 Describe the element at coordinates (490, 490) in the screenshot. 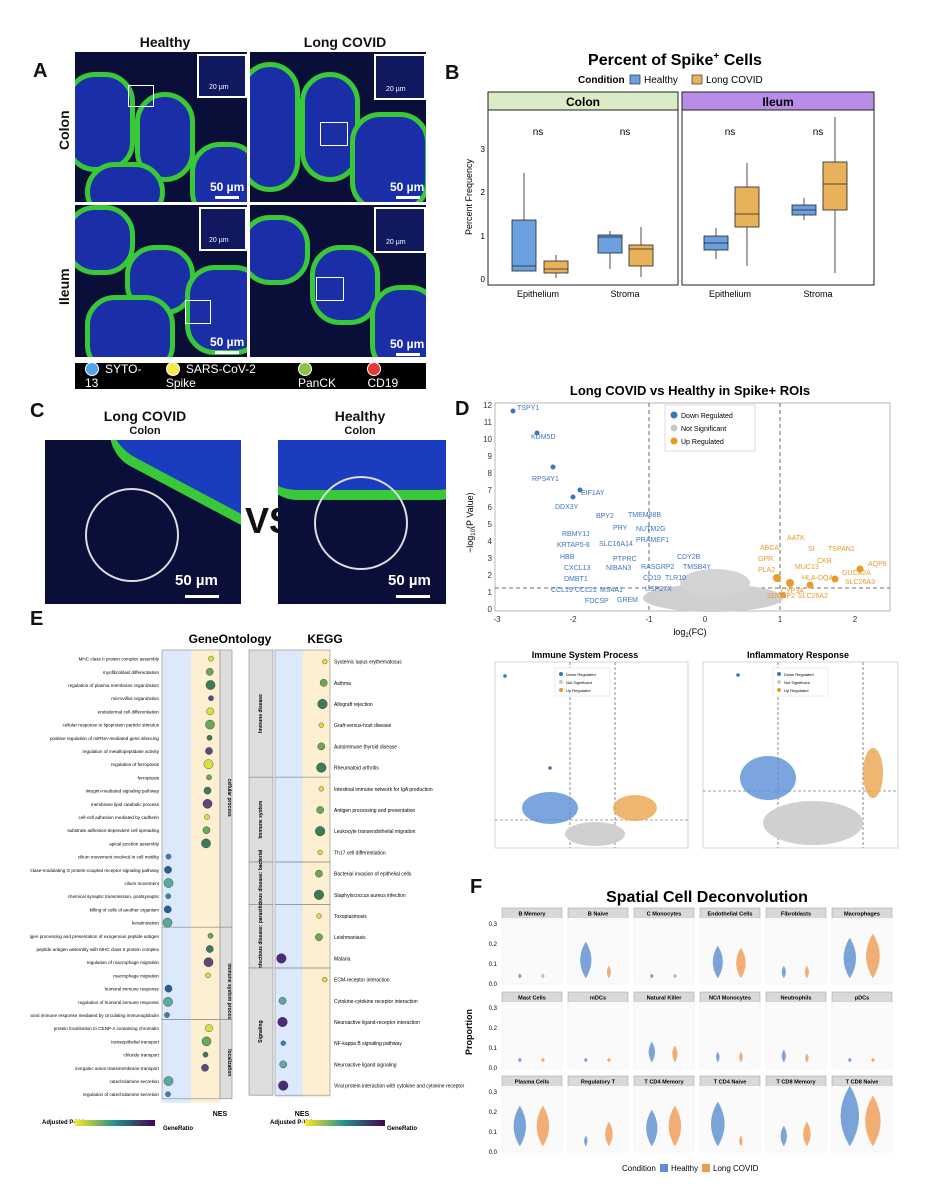

I see `svg-text: 7` at that location.